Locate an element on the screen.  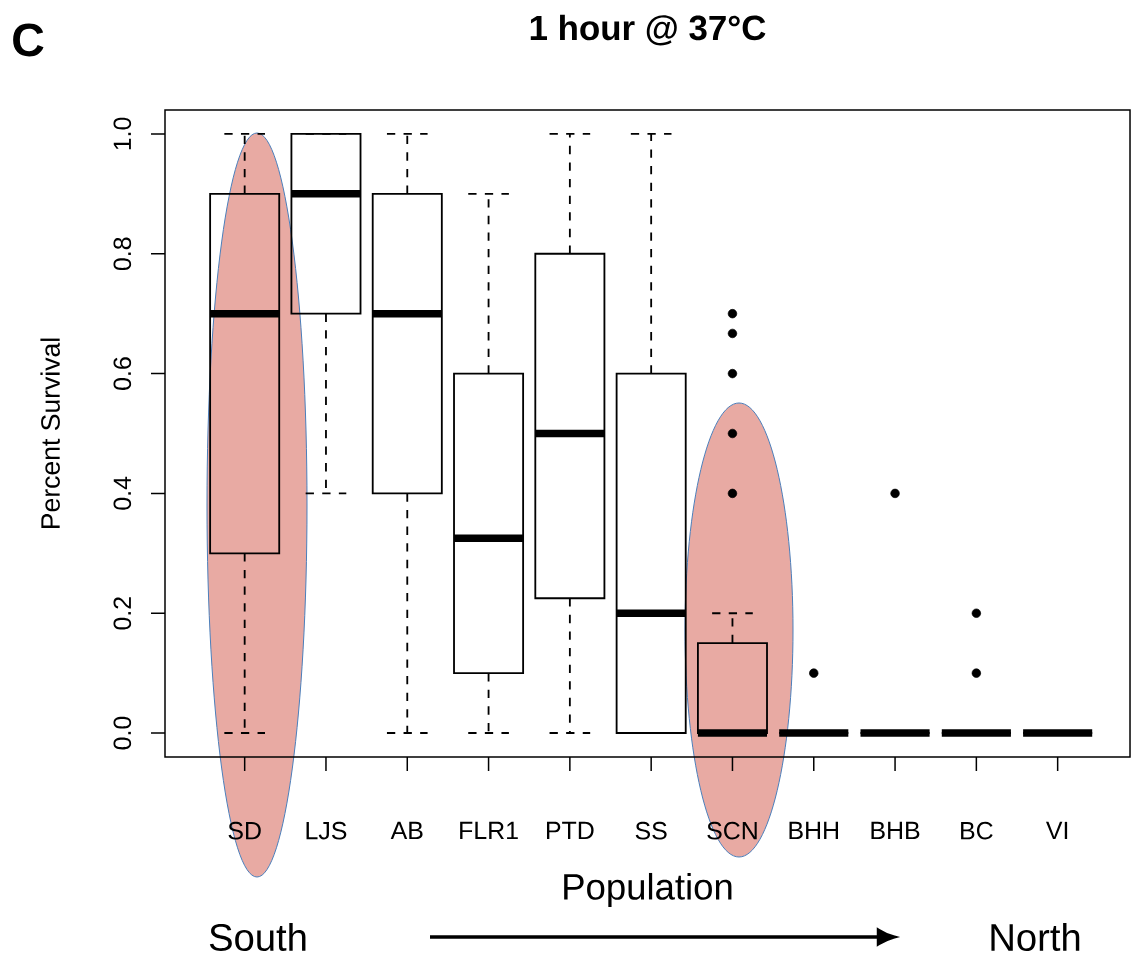
x-tick-label: SCN is located at coordinates (732, 830).